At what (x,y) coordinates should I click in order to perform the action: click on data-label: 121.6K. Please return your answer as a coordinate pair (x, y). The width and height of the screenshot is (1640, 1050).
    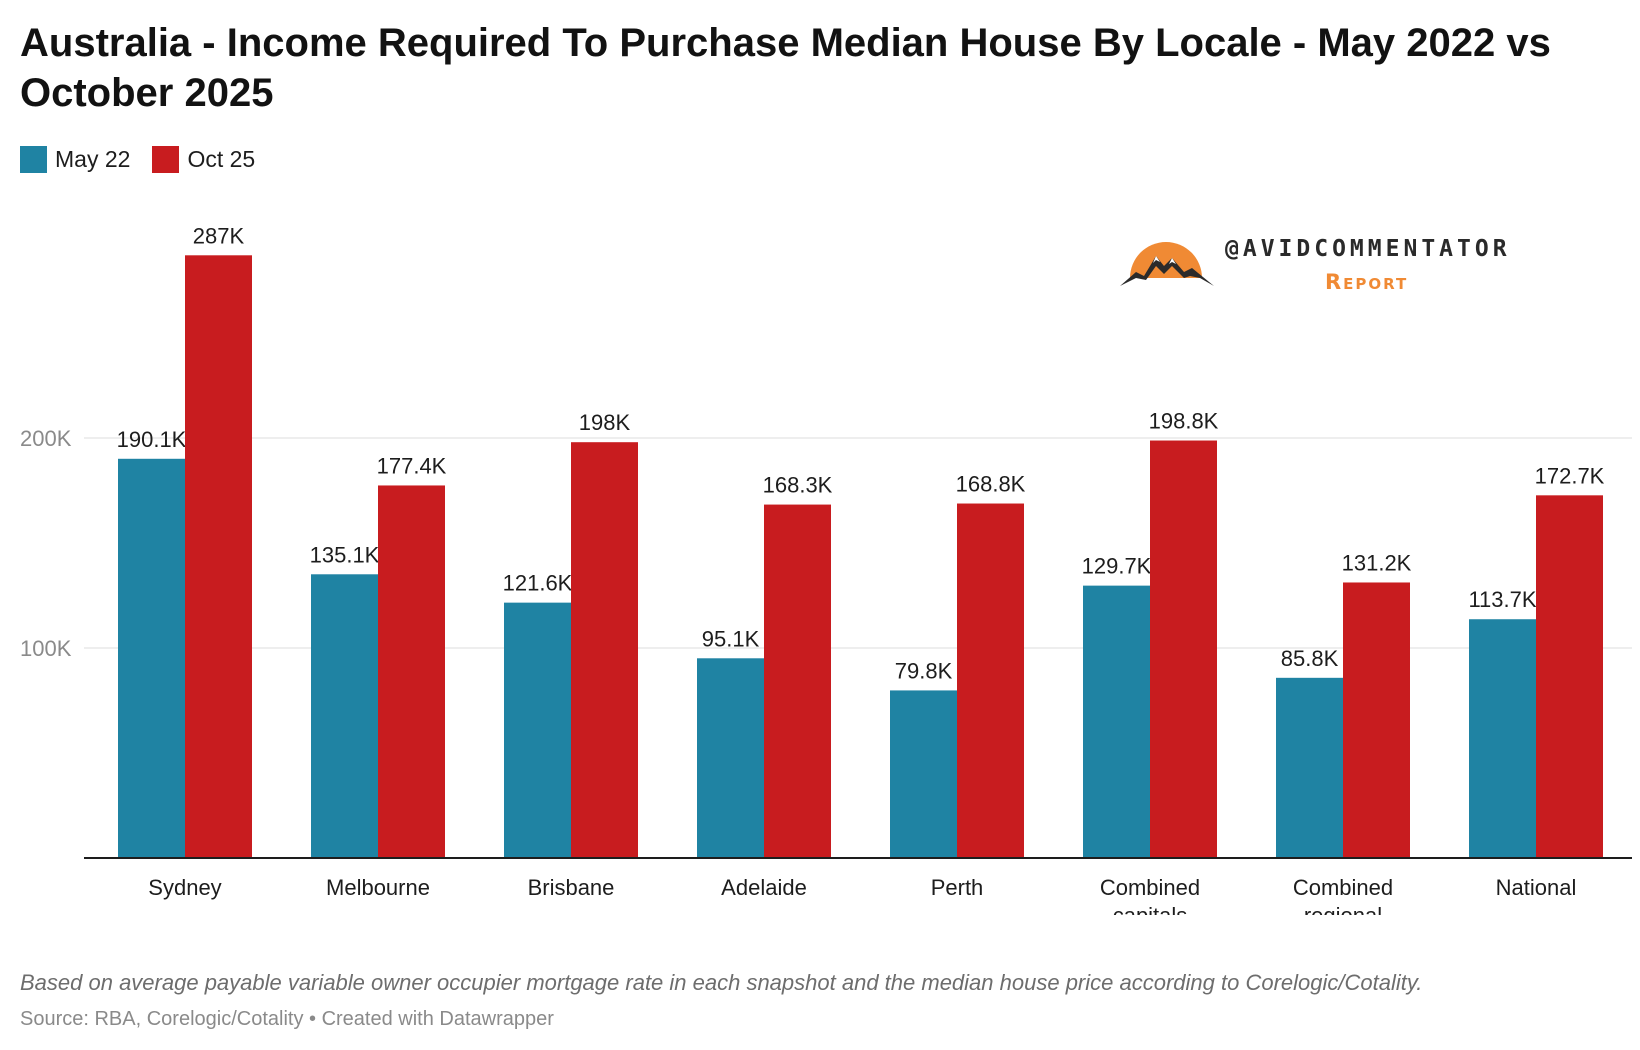
    Looking at the image, I should click on (538, 583).